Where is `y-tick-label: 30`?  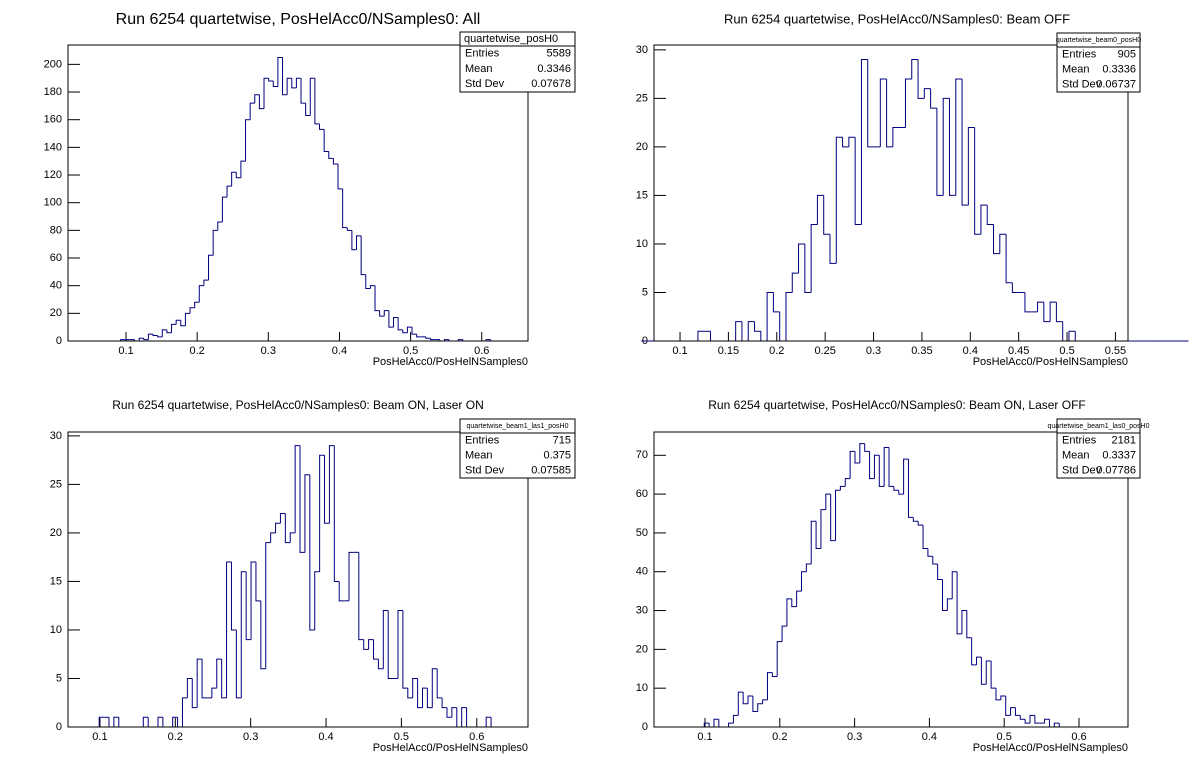 y-tick-label: 30 is located at coordinates (56, 436).